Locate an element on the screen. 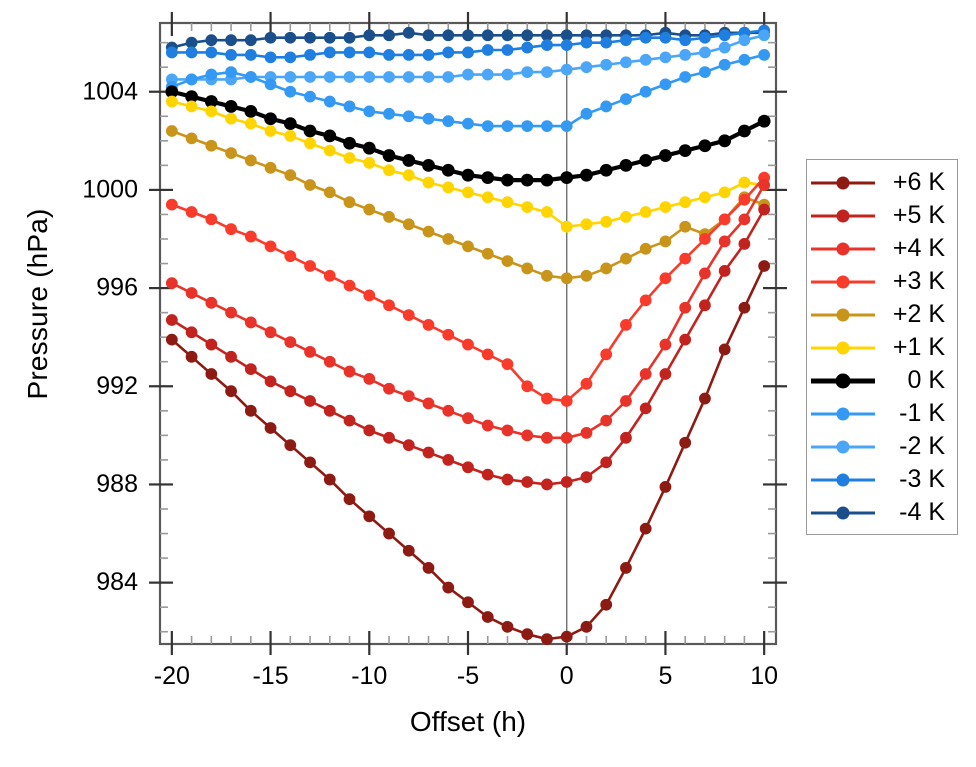 This screenshot has height=767, width=976. y-tick-label: 988 is located at coordinates (117, 484).